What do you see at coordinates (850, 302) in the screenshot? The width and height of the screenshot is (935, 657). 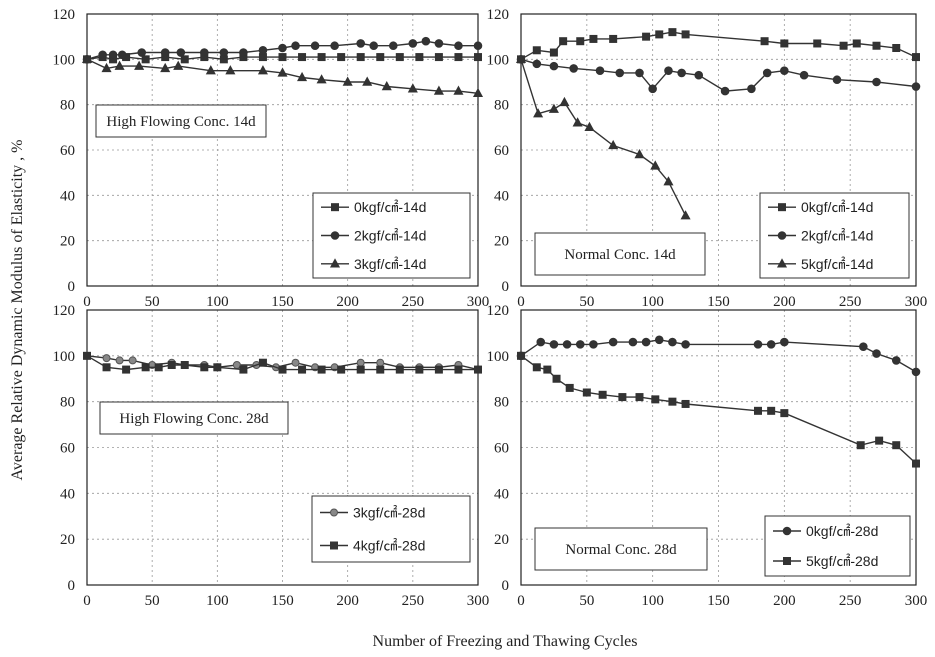 I see `x-tick-label: 250` at bounding box center [850, 302].